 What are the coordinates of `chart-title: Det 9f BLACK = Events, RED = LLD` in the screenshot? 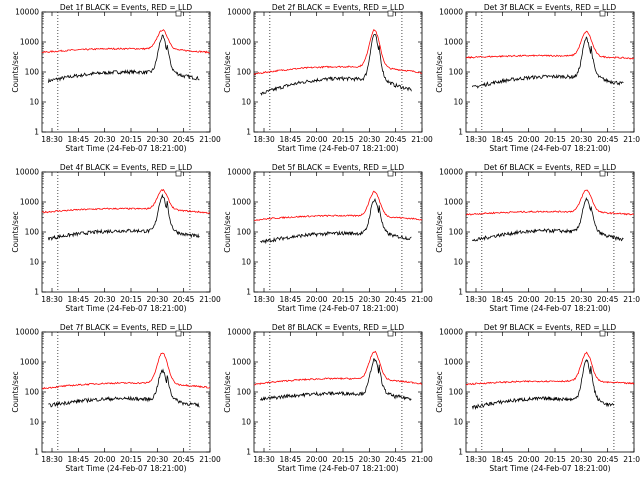 It's located at (550, 327).